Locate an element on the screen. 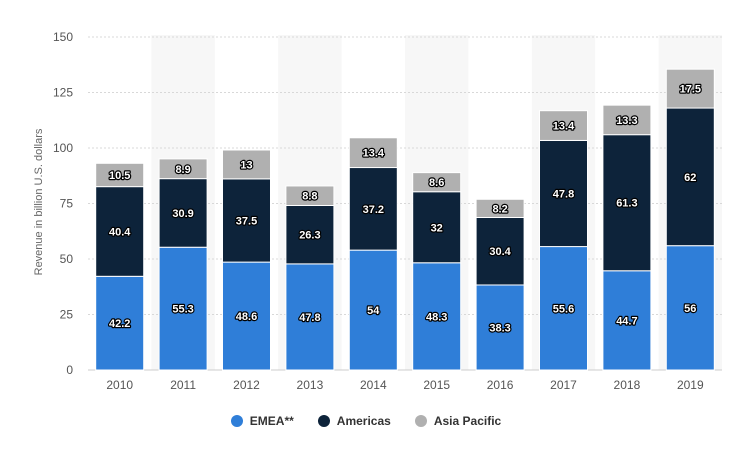  x-tick-label: 2014 is located at coordinates (373, 385).